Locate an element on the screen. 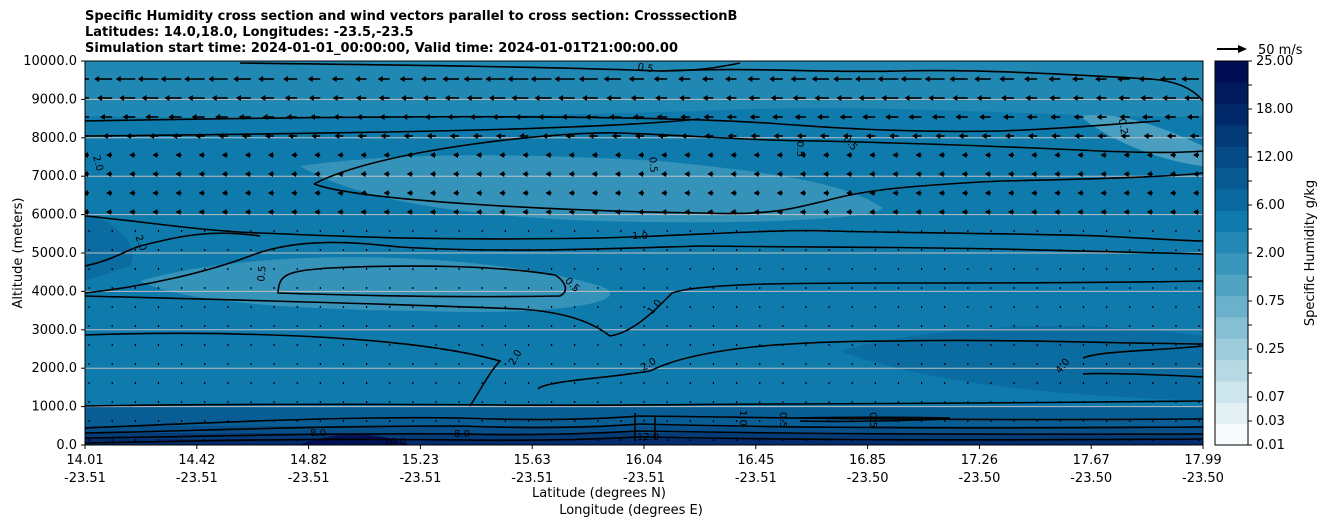 The height and width of the screenshot is (526, 1326). colorbar-band is located at coordinates (1231, 264).